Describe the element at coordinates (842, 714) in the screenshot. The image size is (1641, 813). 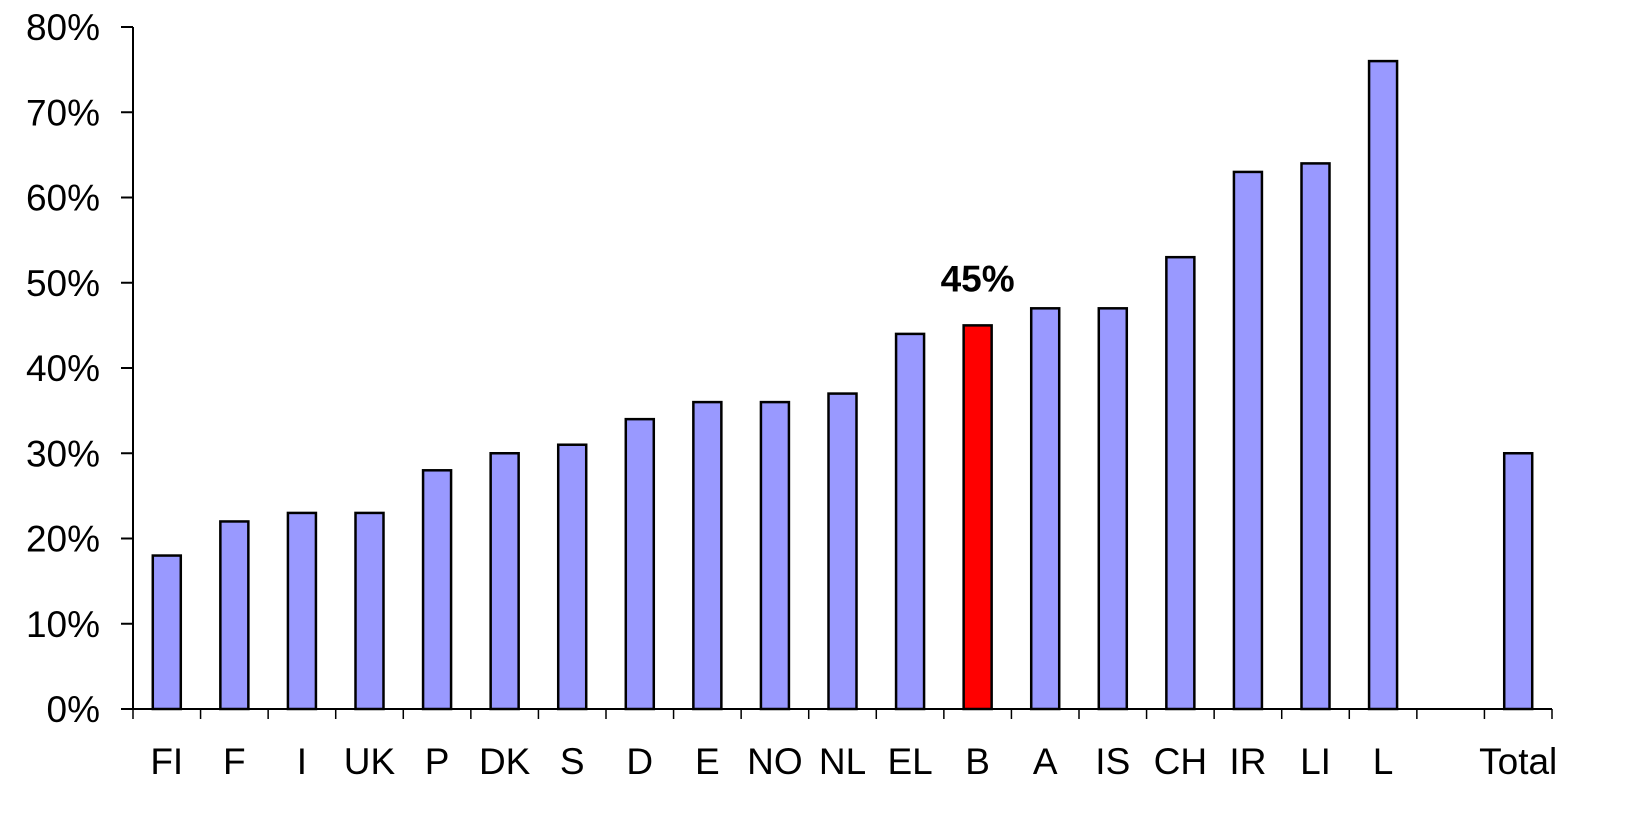
I see `x-axis-ticks` at that location.